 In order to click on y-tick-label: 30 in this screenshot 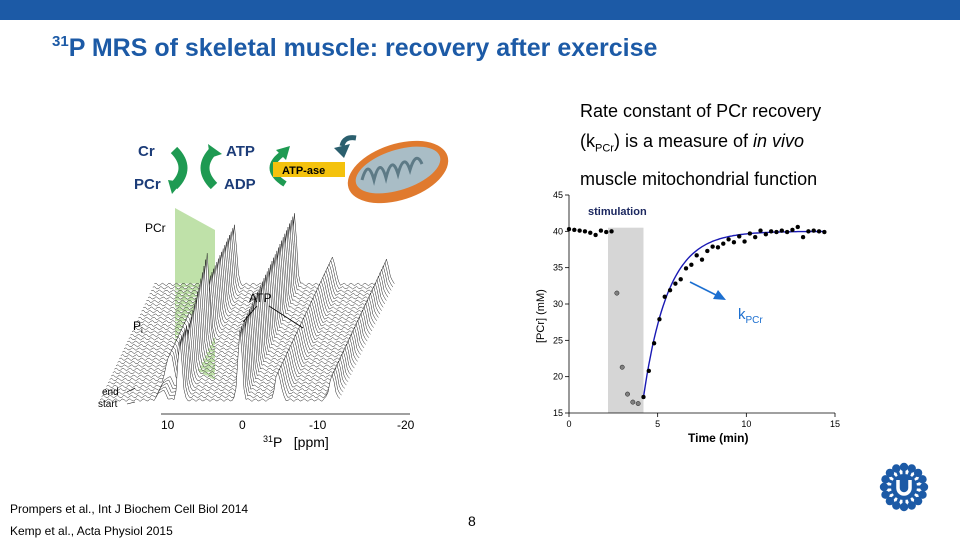, I will do `click(558, 304)`.